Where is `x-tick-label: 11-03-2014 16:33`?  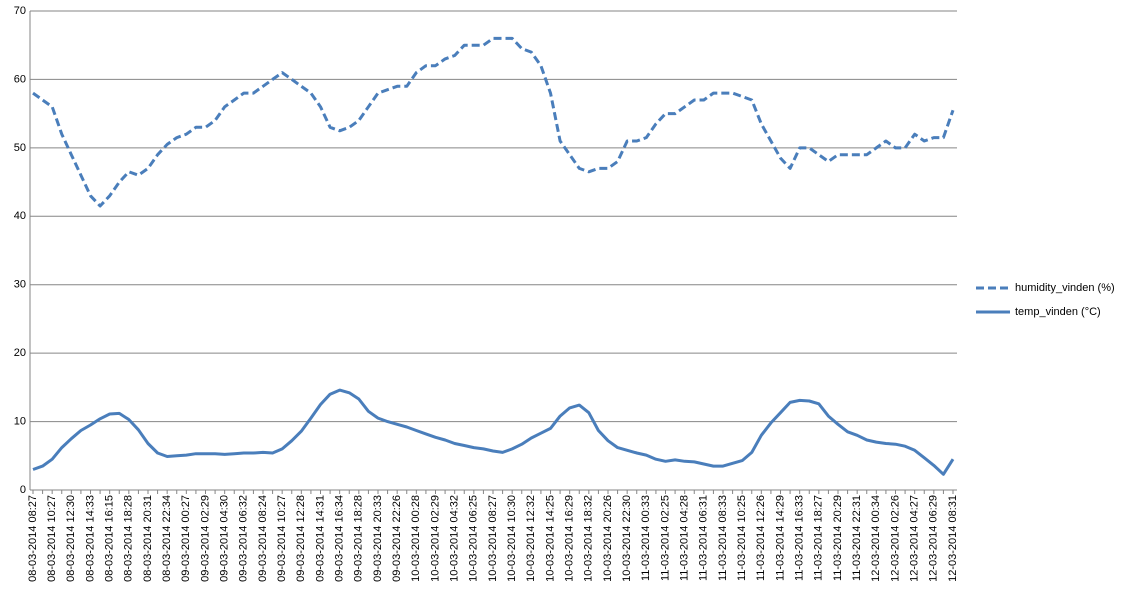 x-tick-label: 11-03-2014 16:33 is located at coordinates (800, 538).